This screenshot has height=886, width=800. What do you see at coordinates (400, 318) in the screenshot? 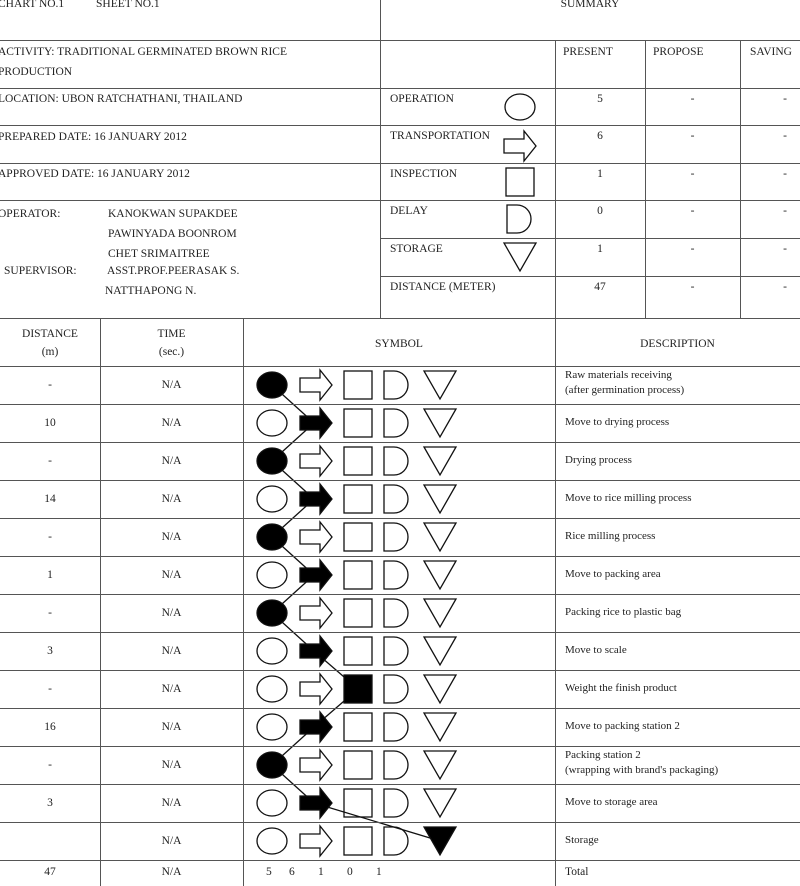
I see `table-top` at bounding box center [400, 318].